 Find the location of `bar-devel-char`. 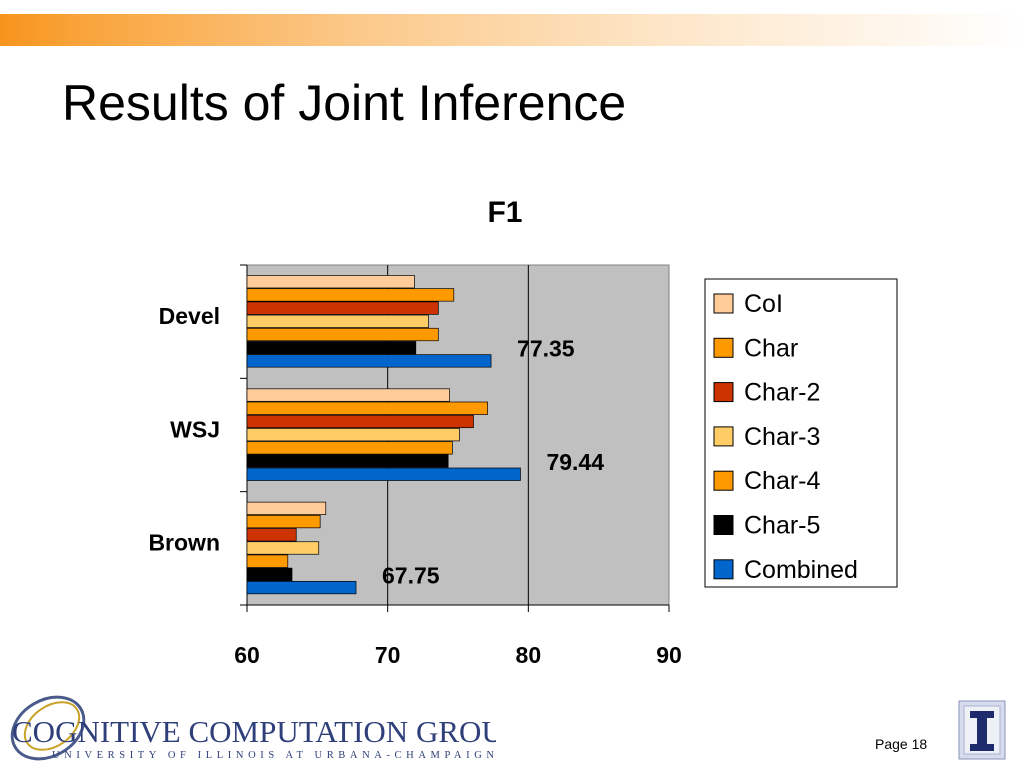

bar-devel-char is located at coordinates (350, 295).